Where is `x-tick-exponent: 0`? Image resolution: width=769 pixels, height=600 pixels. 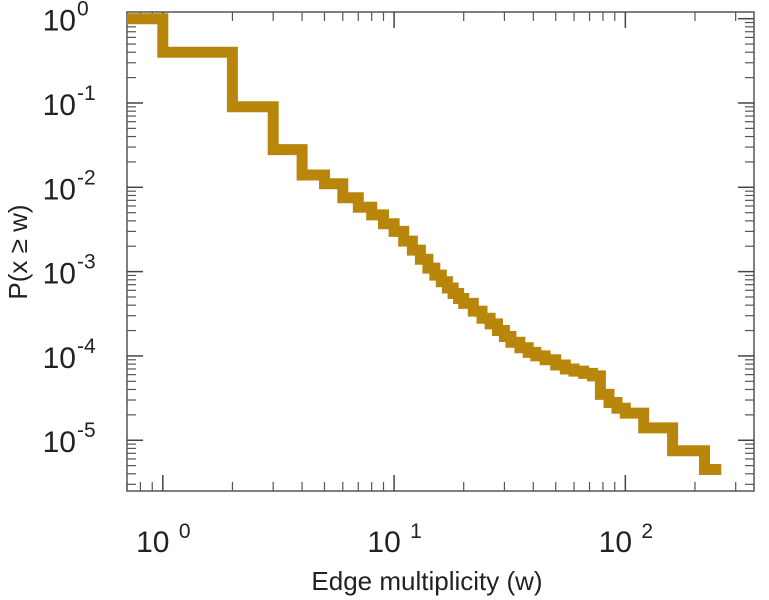 x-tick-exponent: 0 is located at coordinates (185, 531).